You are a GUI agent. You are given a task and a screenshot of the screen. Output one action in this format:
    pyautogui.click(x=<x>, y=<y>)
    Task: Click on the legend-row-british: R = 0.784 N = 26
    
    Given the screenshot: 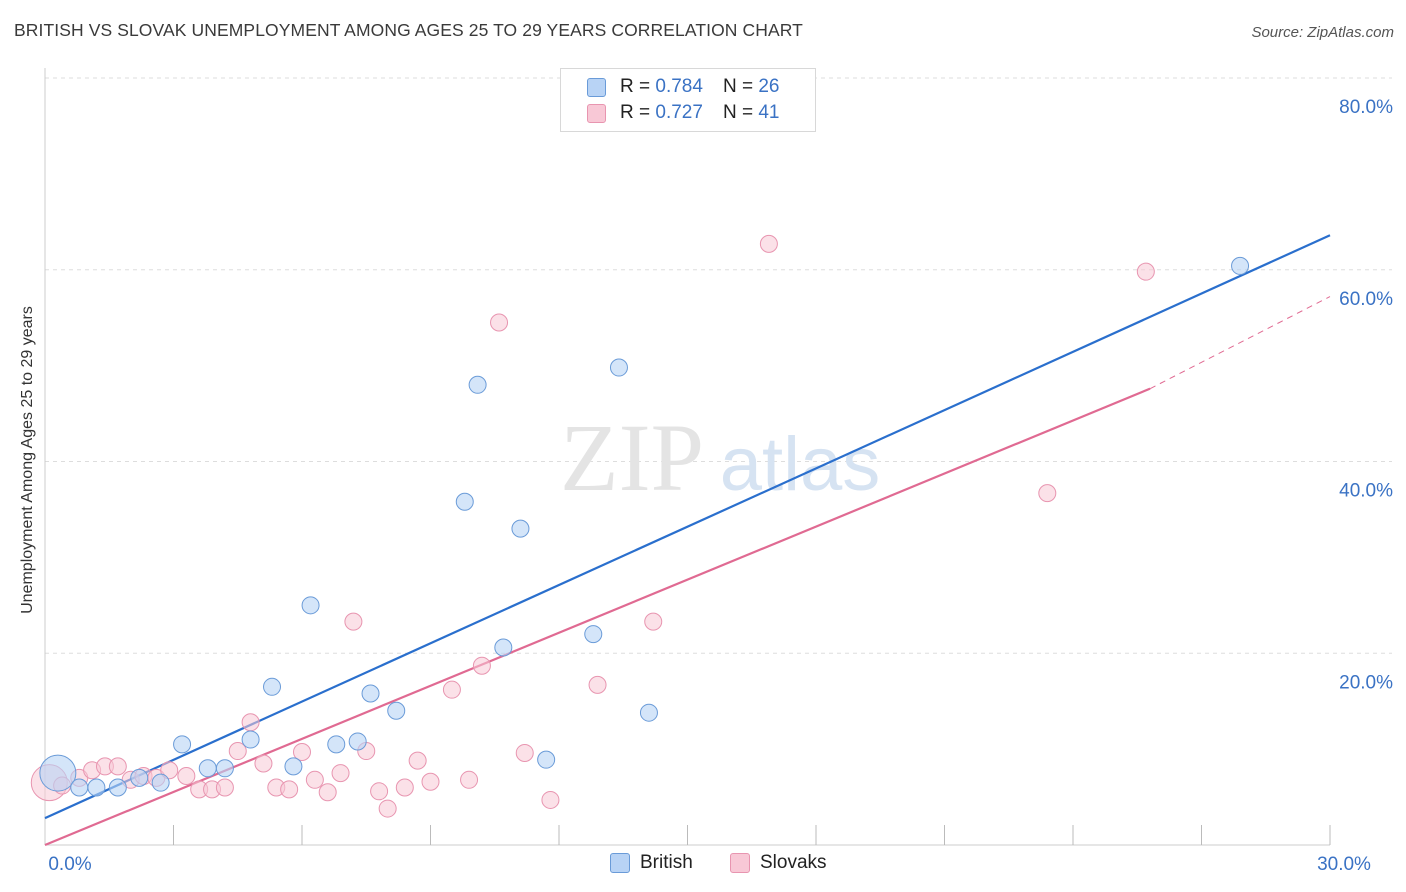 What is the action you would take?
    pyautogui.click(x=683, y=87)
    